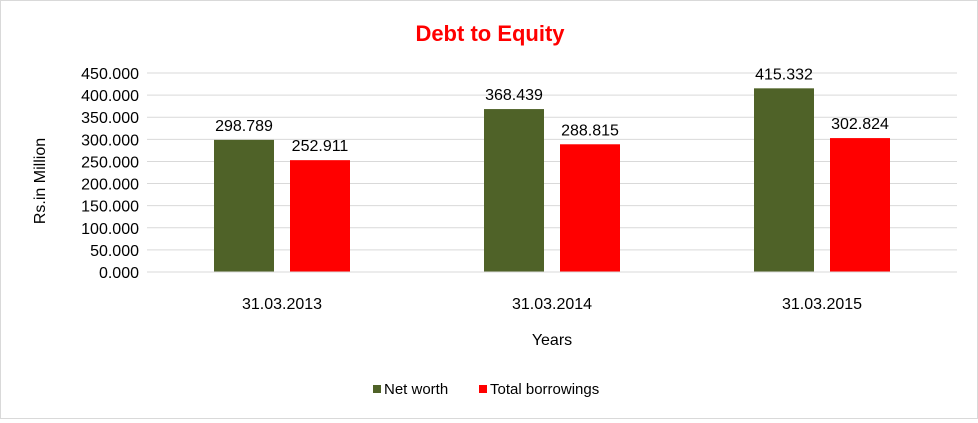 The image size is (978, 423). I want to click on y-tick-label: 200.000, so click(110, 185).